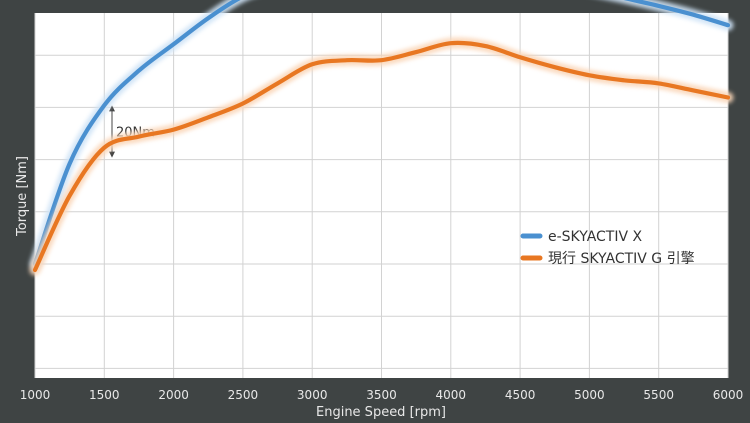  Describe the element at coordinates (621, 259) in the screenshot. I see `legend-label-1: 現行 SKYACTIV G 引擎` at that location.